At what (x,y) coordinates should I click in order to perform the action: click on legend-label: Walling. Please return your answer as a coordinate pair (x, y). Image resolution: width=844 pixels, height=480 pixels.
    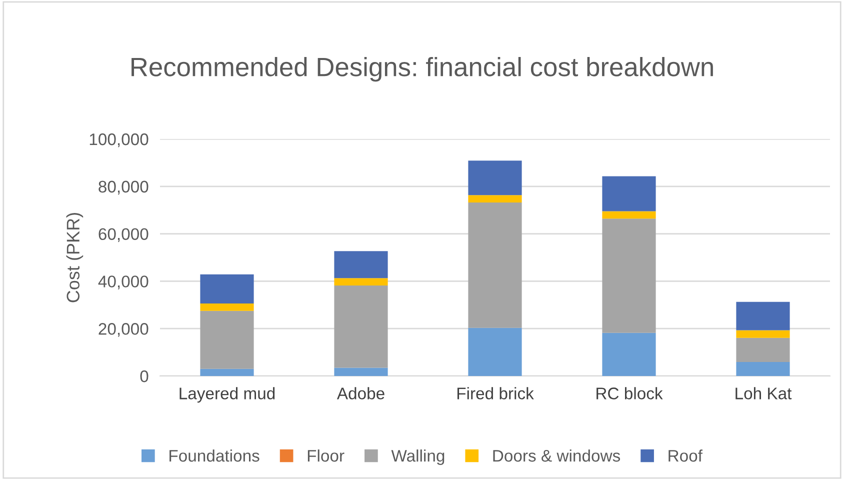
    Looking at the image, I should click on (417, 457).